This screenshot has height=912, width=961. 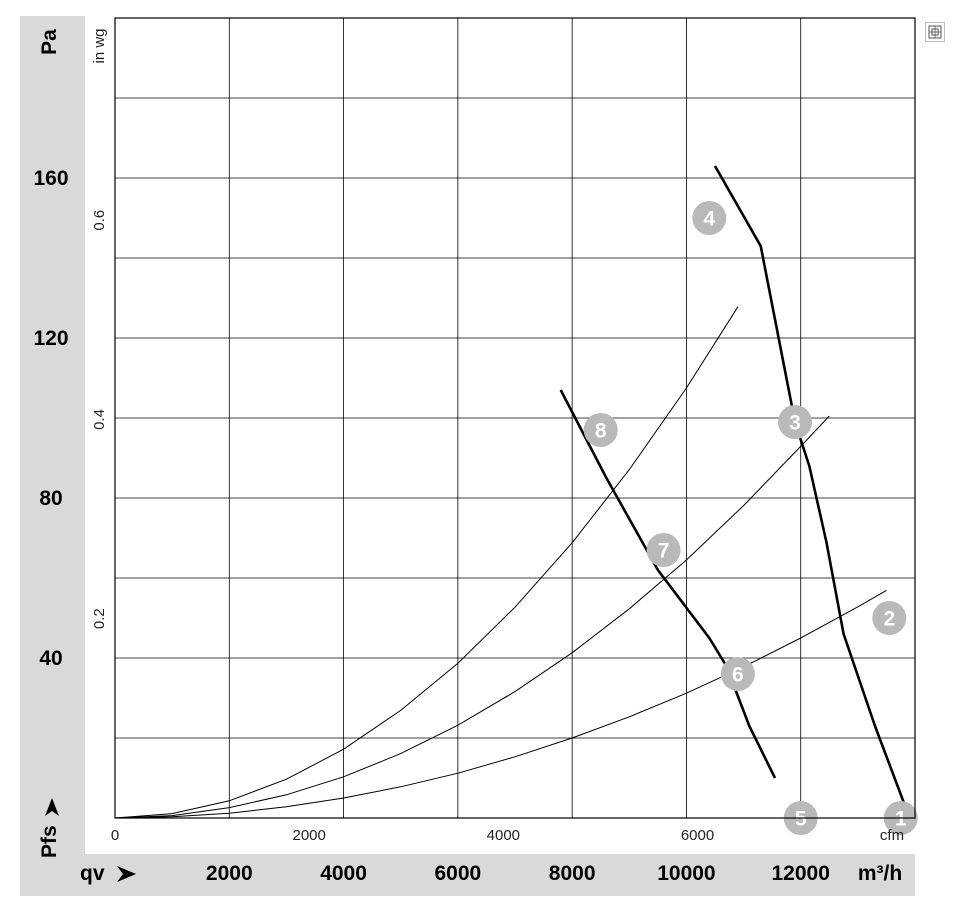 I want to click on y-unit-inwg: in wg, so click(x=99, y=45).